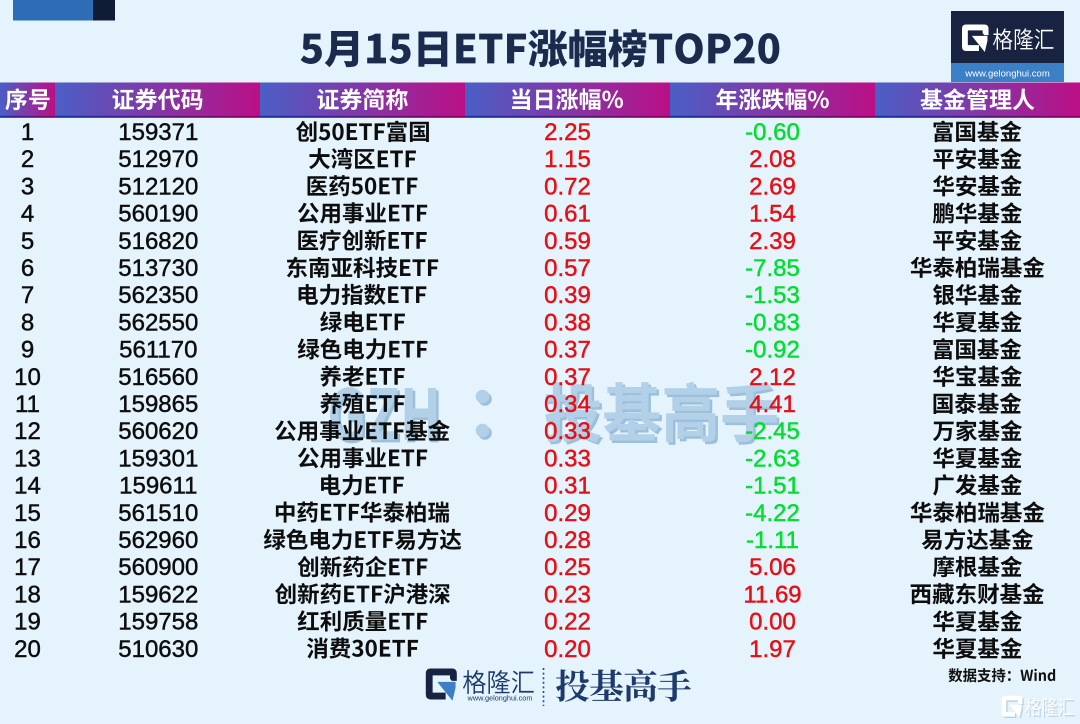 This screenshot has width=1080, height=724. What do you see at coordinates (158, 594) in the screenshot?
I see `svg-text: 159622` at bounding box center [158, 594].